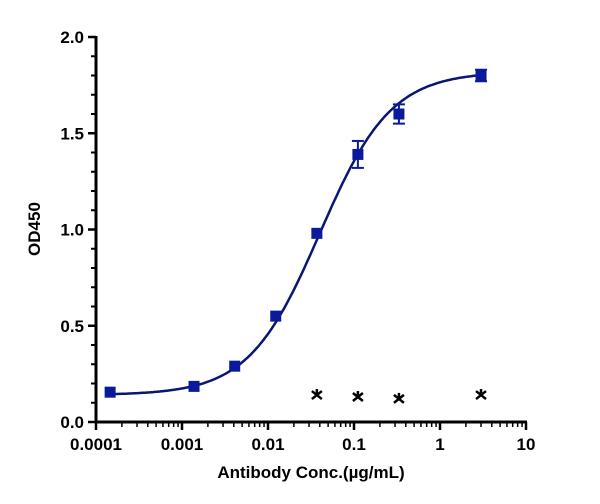 The height and width of the screenshot is (504, 600). I want to click on y-tick-label: 2.0, so click(72, 37).